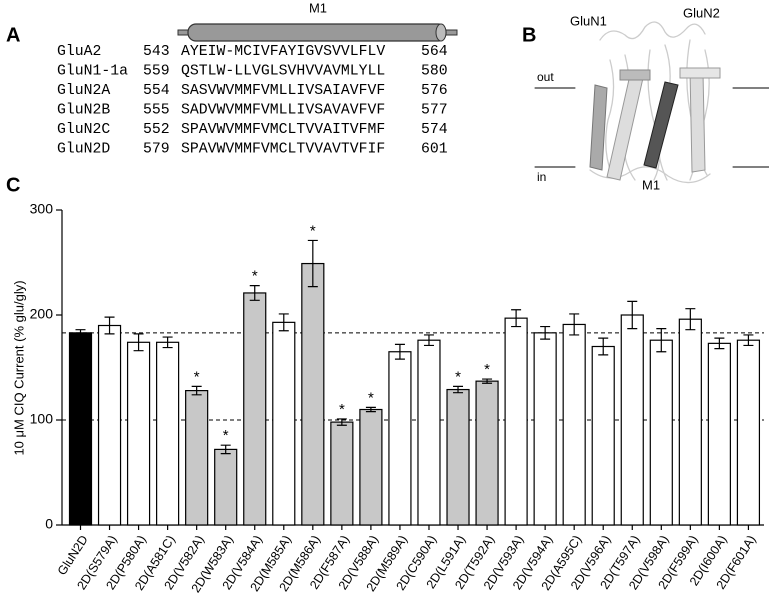 This screenshot has height=606, width=769. What do you see at coordinates (283, 110) in the screenshot?
I see `sequence: SADVWVMMFVMLLIVSAVAVFVF` at bounding box center [283, 110].